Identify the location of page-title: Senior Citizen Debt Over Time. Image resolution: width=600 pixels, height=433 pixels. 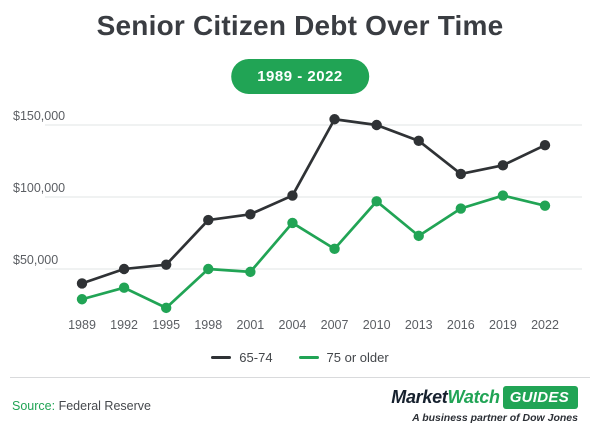
(300, 25).